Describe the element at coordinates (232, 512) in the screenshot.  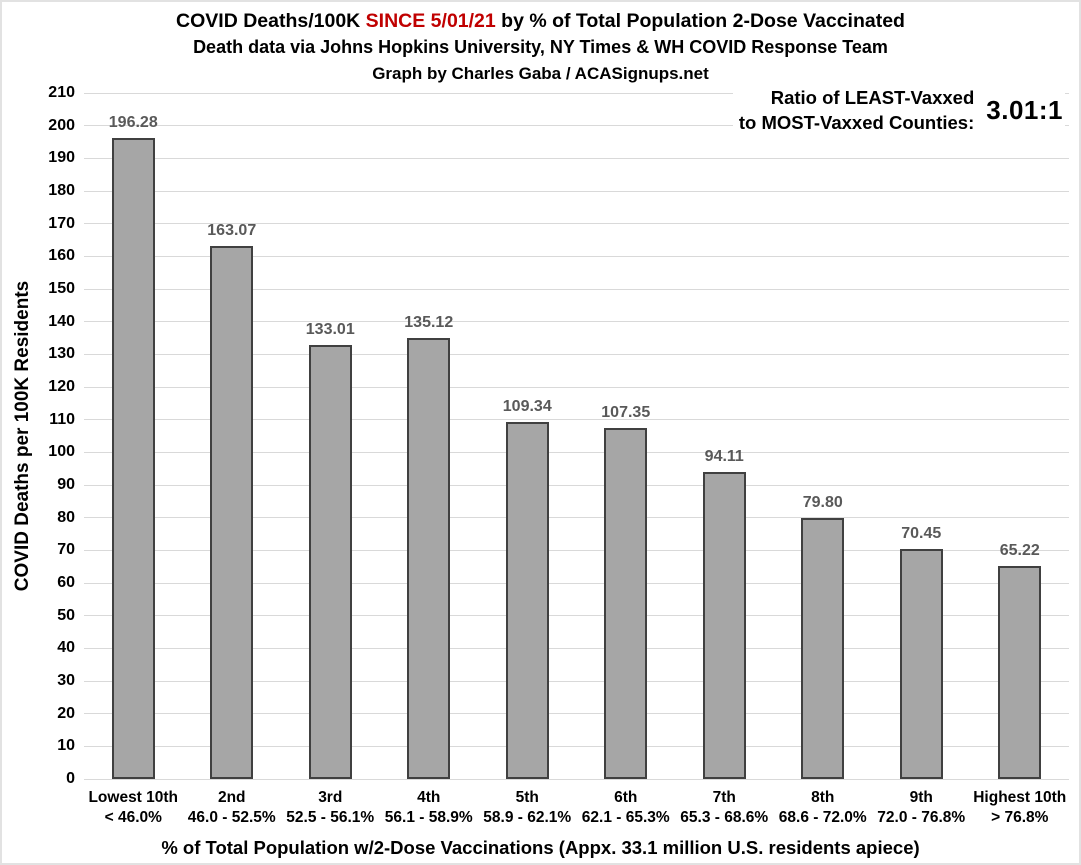
I see `bar-2nd` at that location.